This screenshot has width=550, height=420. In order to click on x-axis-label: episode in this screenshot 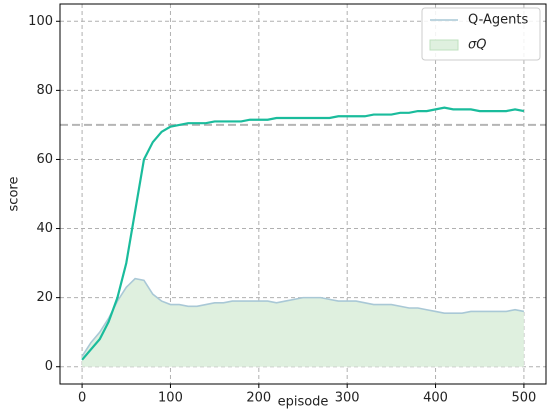, I will do `click(303, 402)`.